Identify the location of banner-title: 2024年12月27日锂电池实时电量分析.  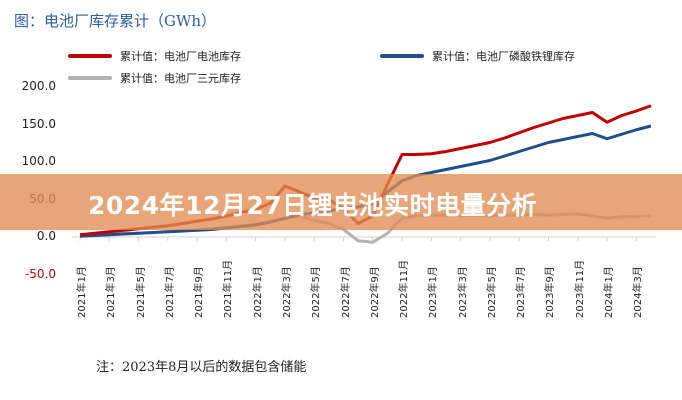
(313, 205).